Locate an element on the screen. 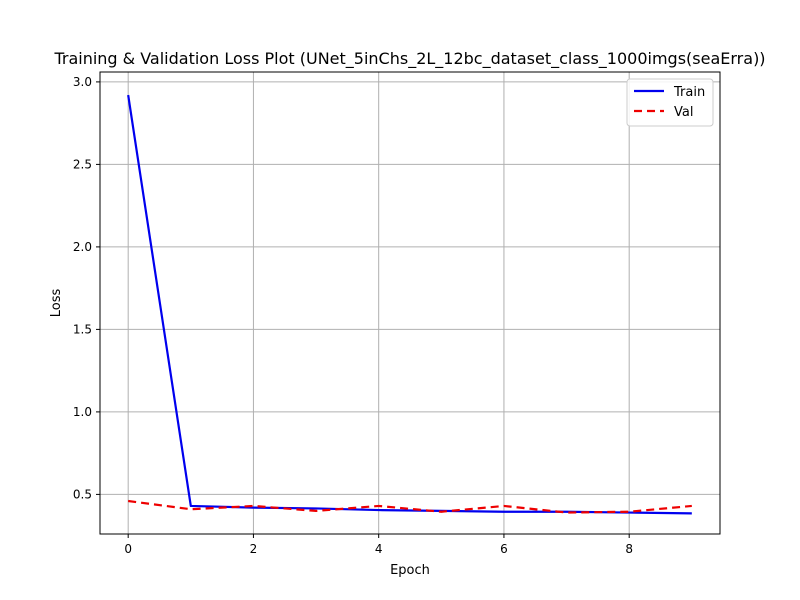 The height and width of the screenshot is (600, 800). series-line-val is located at coordinates (410, 506).